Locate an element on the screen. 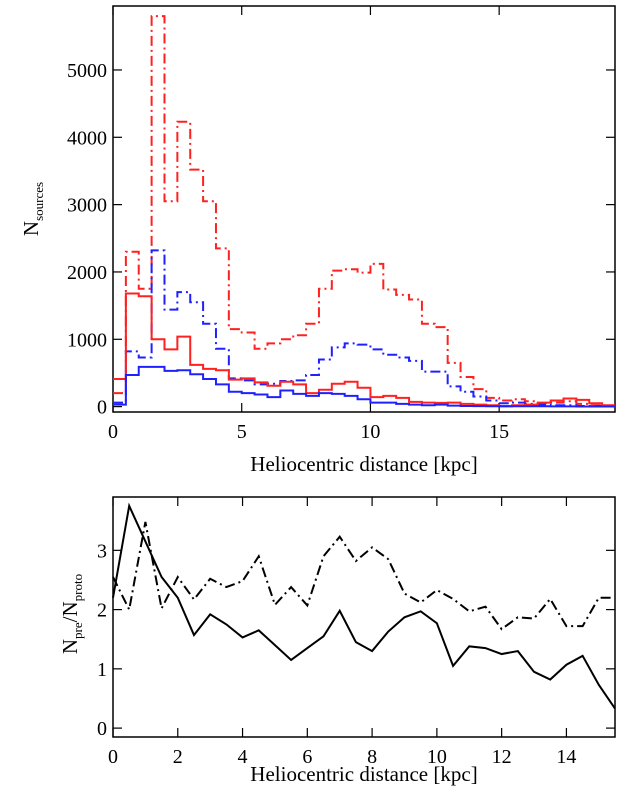 This screenshot has width=627, height=792. bottom-y-axis-title: Npre/Nproto is located at coordinates (71, 614).